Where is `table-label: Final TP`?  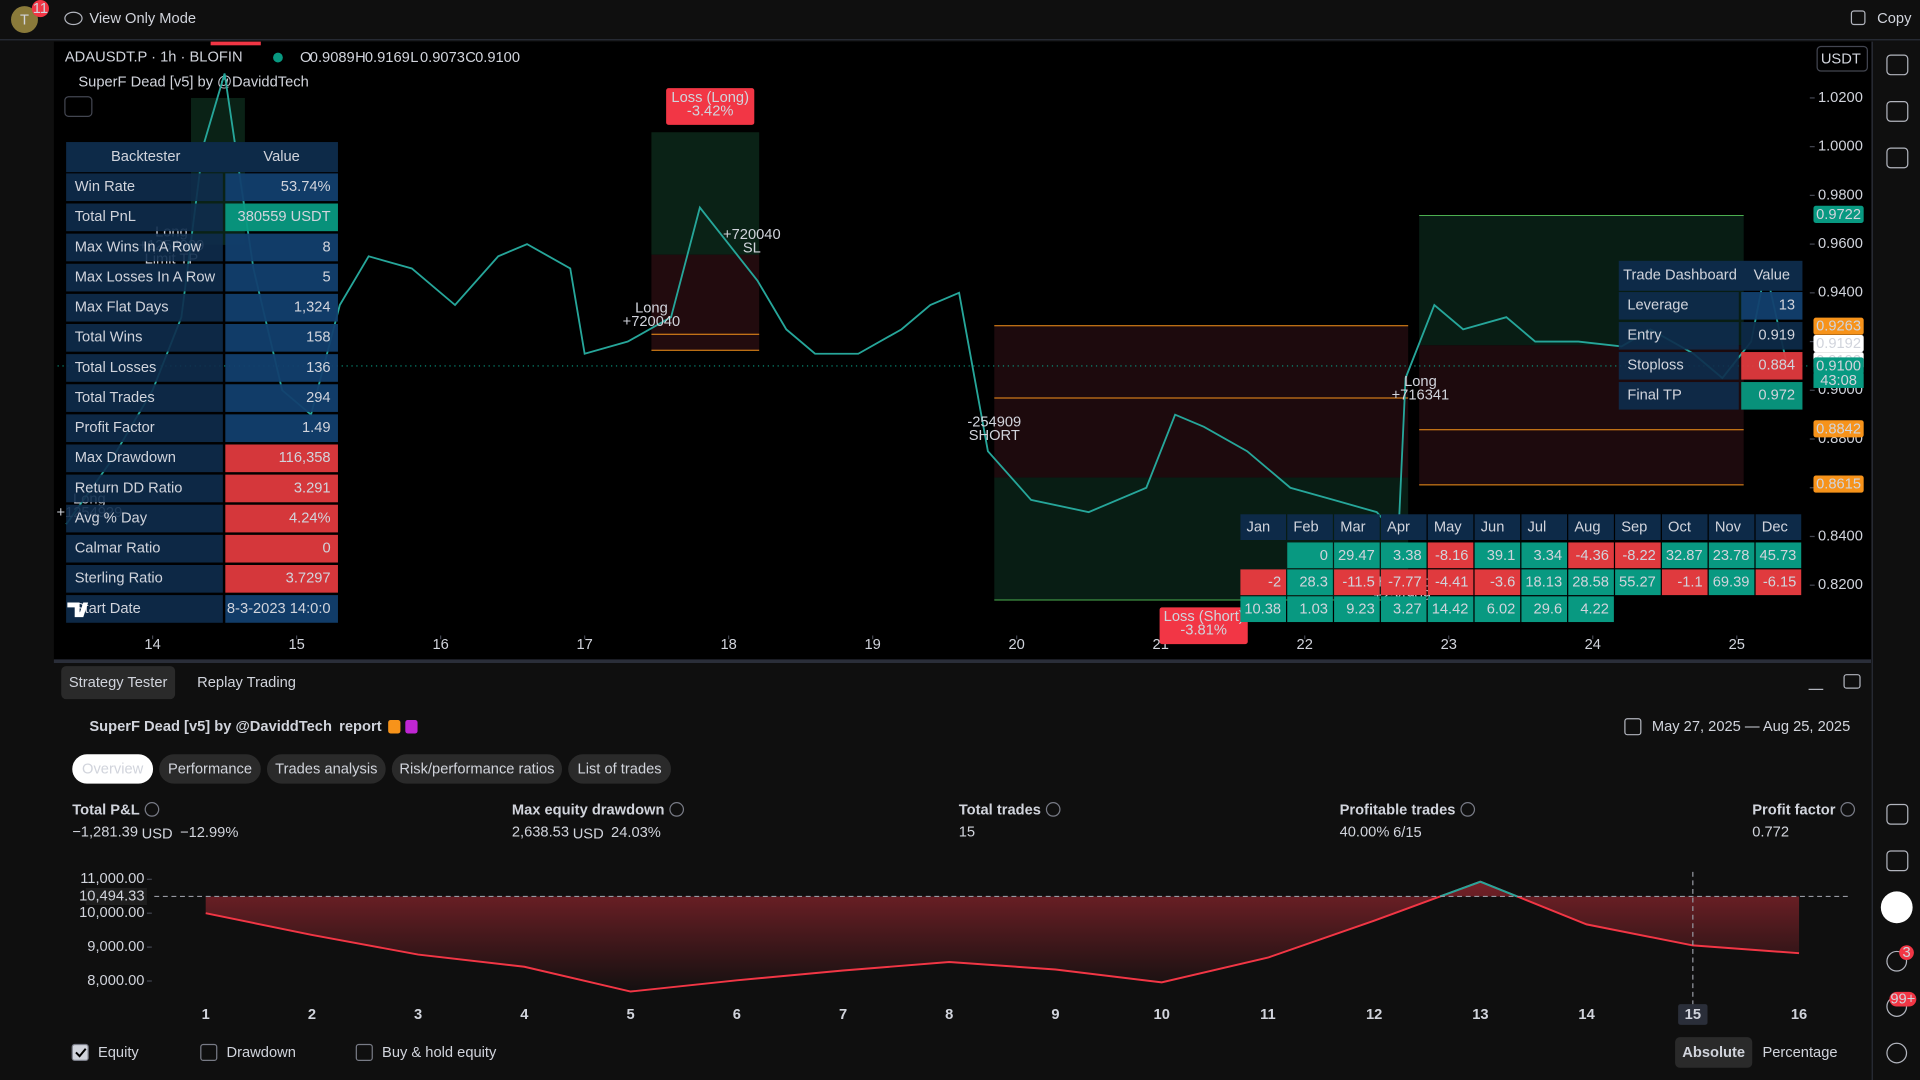
table-label: Final TP is located at coordinates (1654, 396).